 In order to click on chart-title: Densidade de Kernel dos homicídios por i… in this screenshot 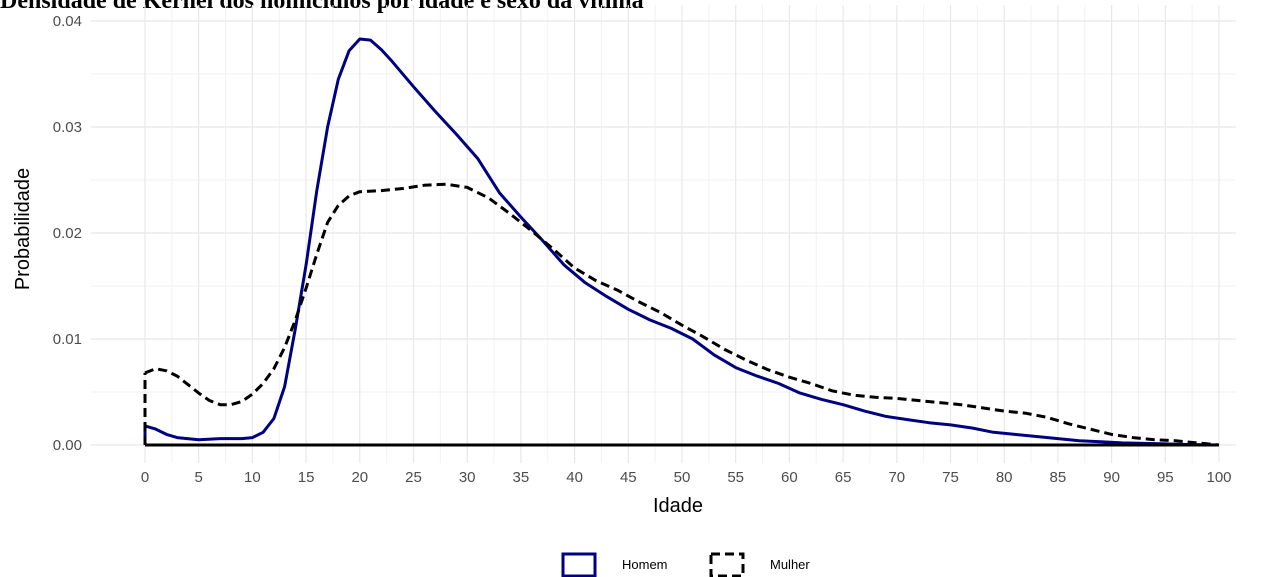, I will do `click(322, 7)`.